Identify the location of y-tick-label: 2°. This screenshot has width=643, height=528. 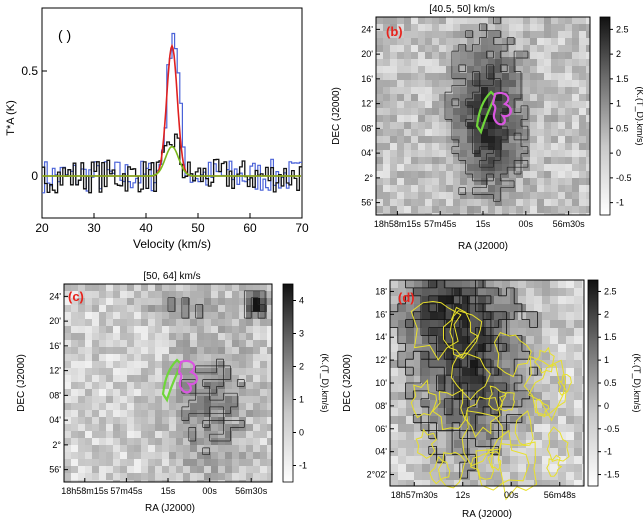
(56, 445).